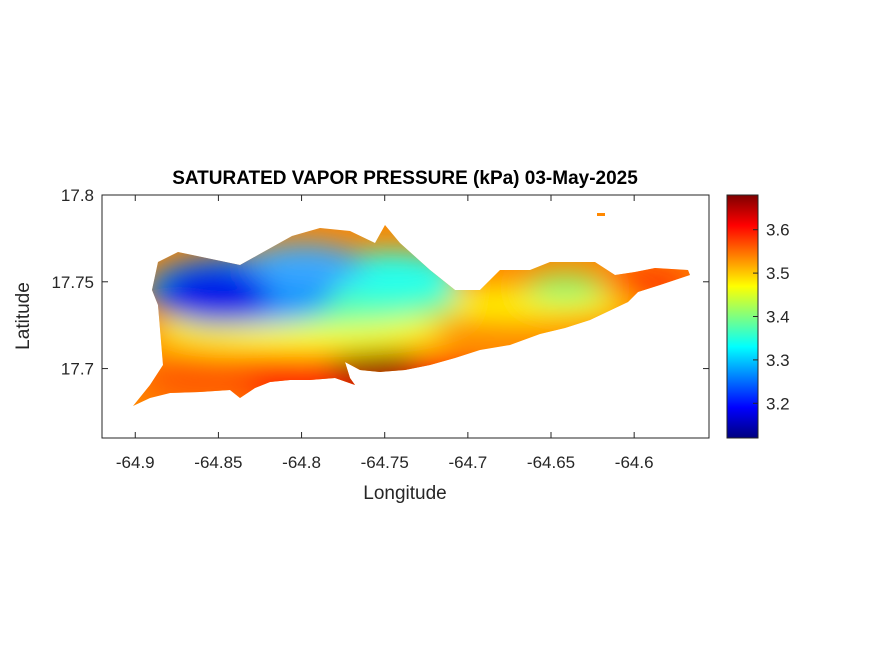 This screenshot has height=656, width=875. I want to click on y-tick-label: 17.8, so click(77, 195).